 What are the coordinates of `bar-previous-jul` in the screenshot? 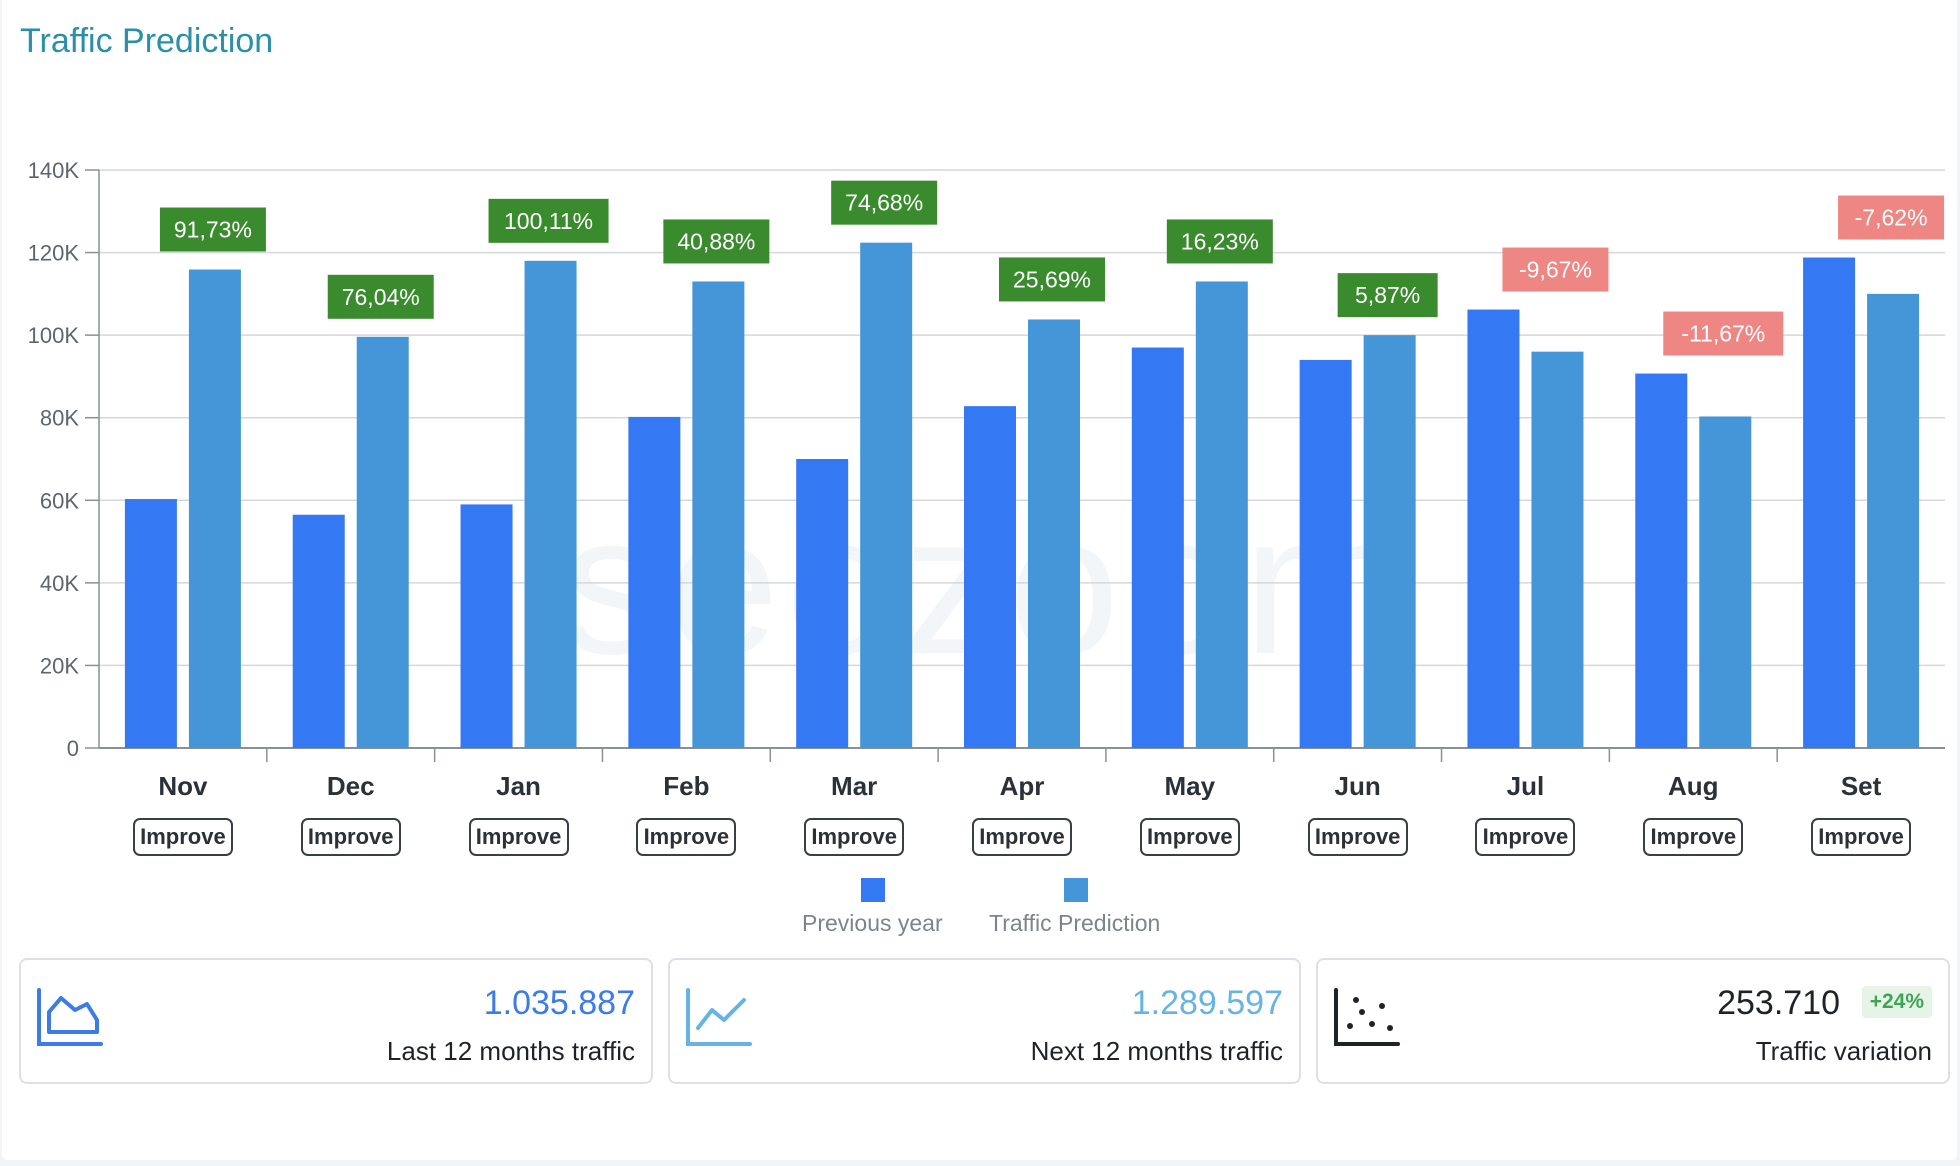 It's located at (1493, 528).